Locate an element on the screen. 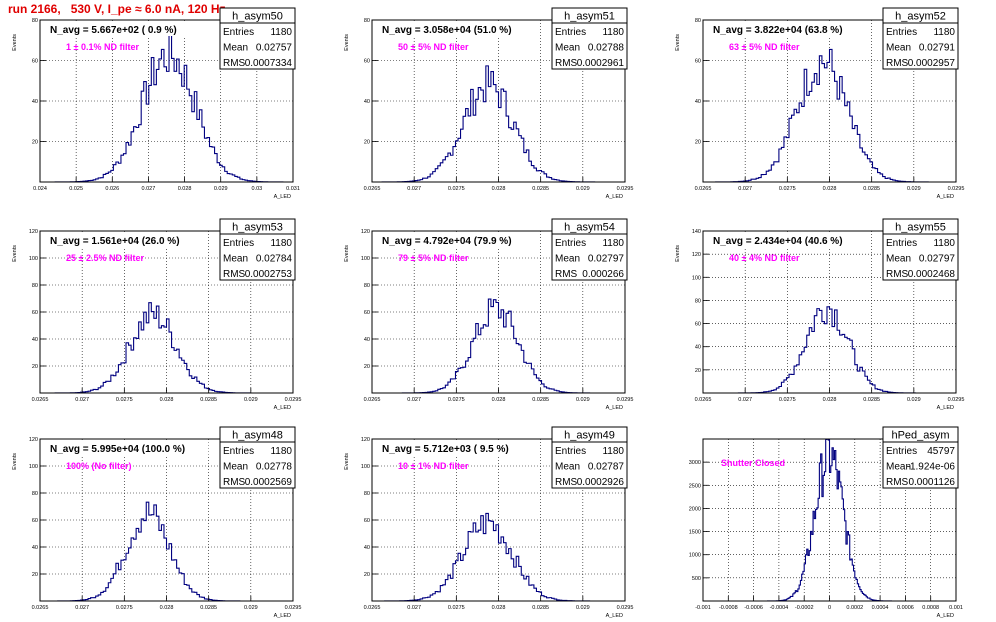 The width and height of the screenshot is (996, 622). histogram-name: hPed_asym is located at coordinates (920, 436).